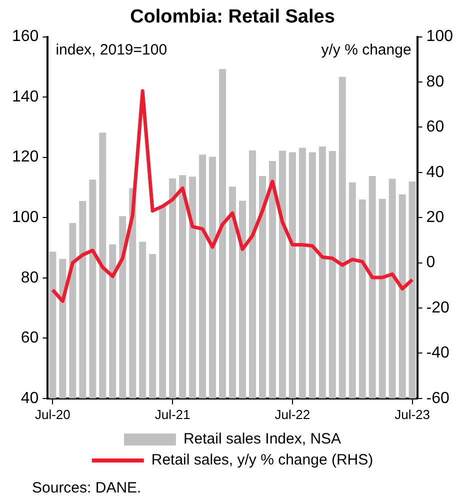 This screenshot has height=498, width=471. I want to click on y-axis-title: index, 2019=100, so click(112, 49).